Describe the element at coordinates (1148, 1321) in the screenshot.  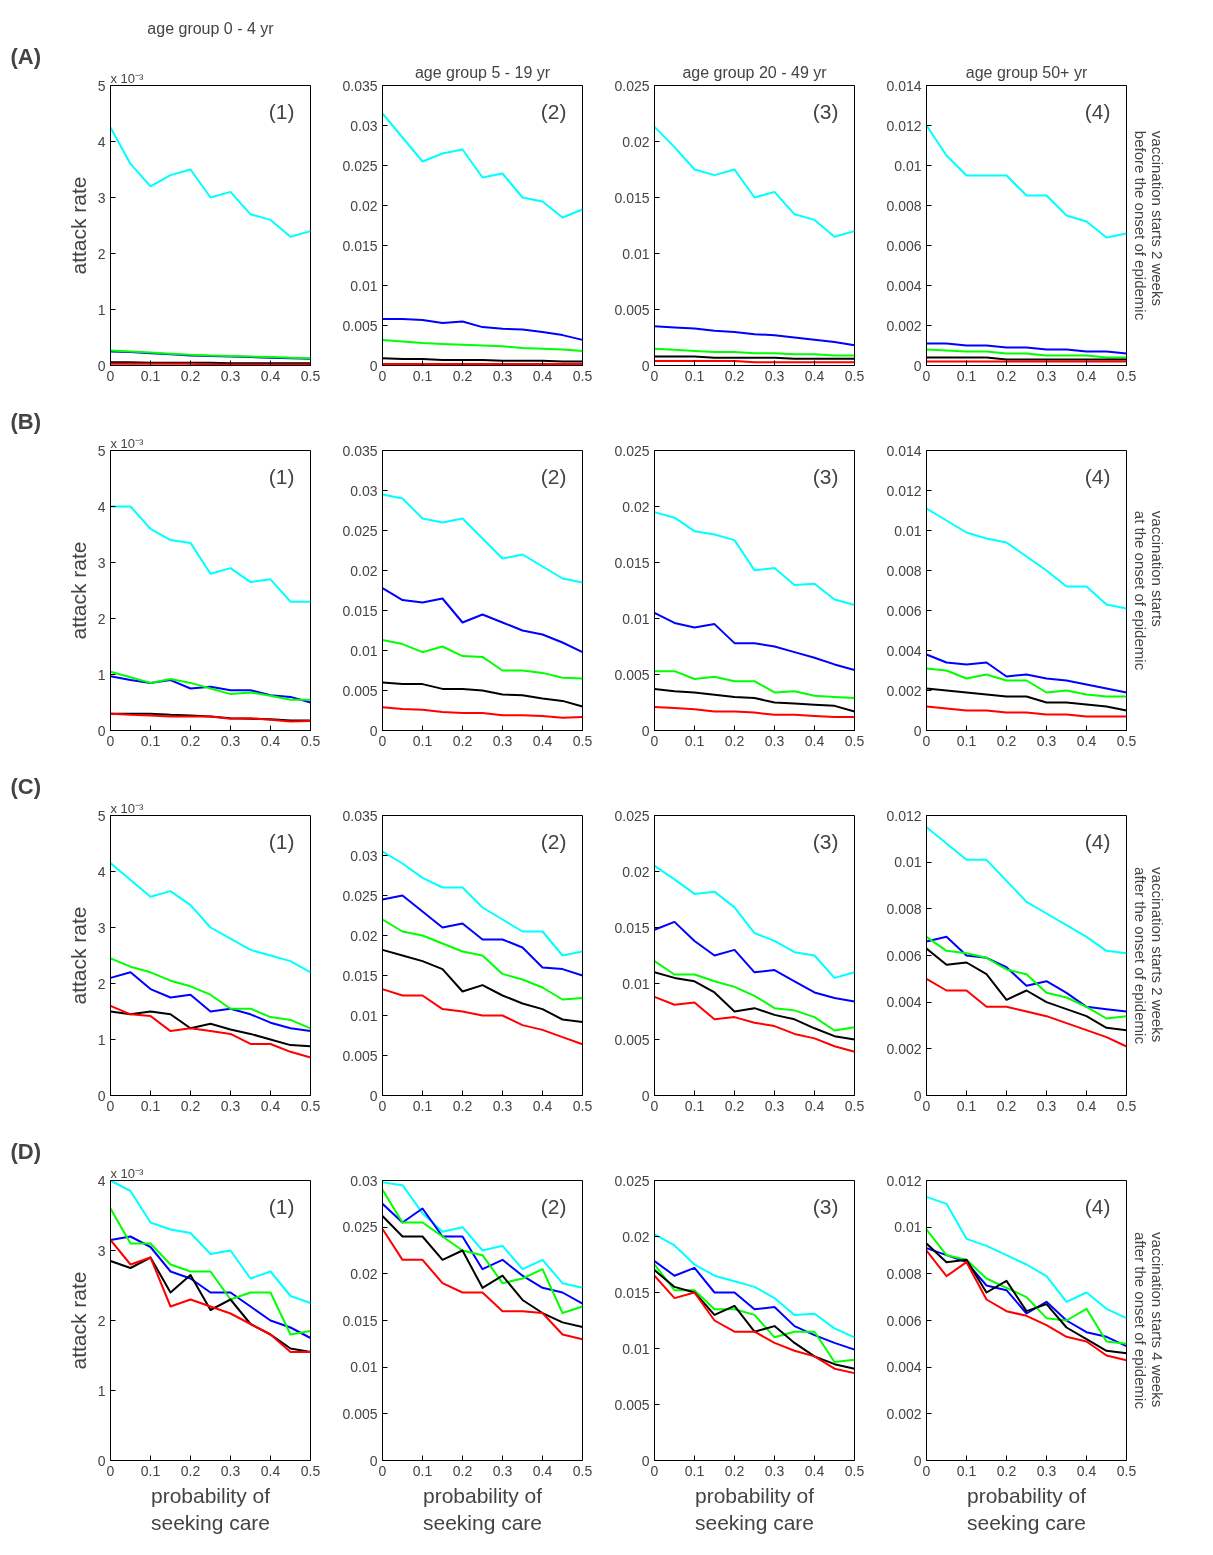
I see `y2-axis-title: vaccination starts 4 weeks after the onset of epidemic` at that location.